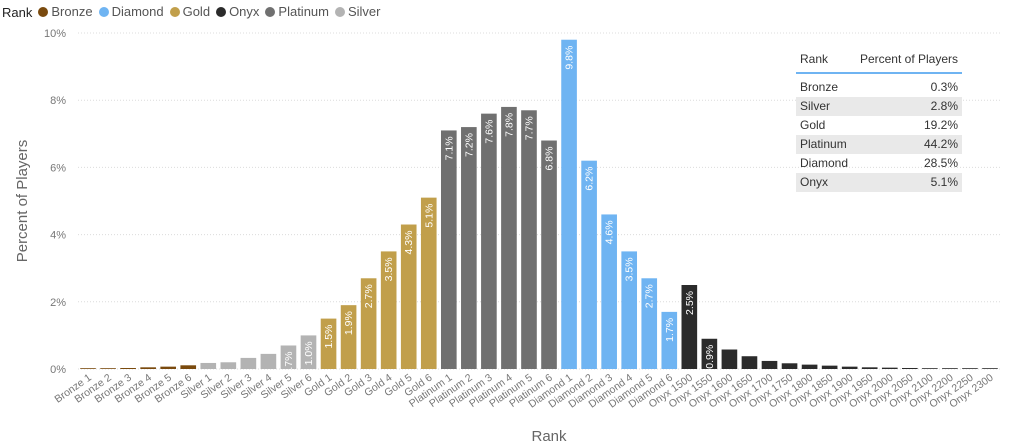 This screenshot has height=447, width=1030. I want to click on legend-item-bronze: Bronze, so click(65, 12).